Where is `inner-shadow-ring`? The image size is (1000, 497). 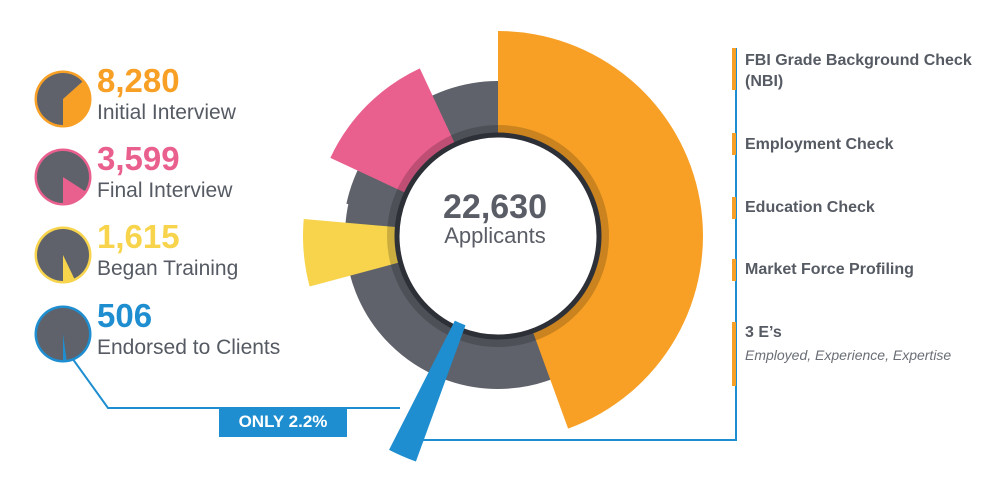
inner-shadow-ring is located at coordinates (498, 236).